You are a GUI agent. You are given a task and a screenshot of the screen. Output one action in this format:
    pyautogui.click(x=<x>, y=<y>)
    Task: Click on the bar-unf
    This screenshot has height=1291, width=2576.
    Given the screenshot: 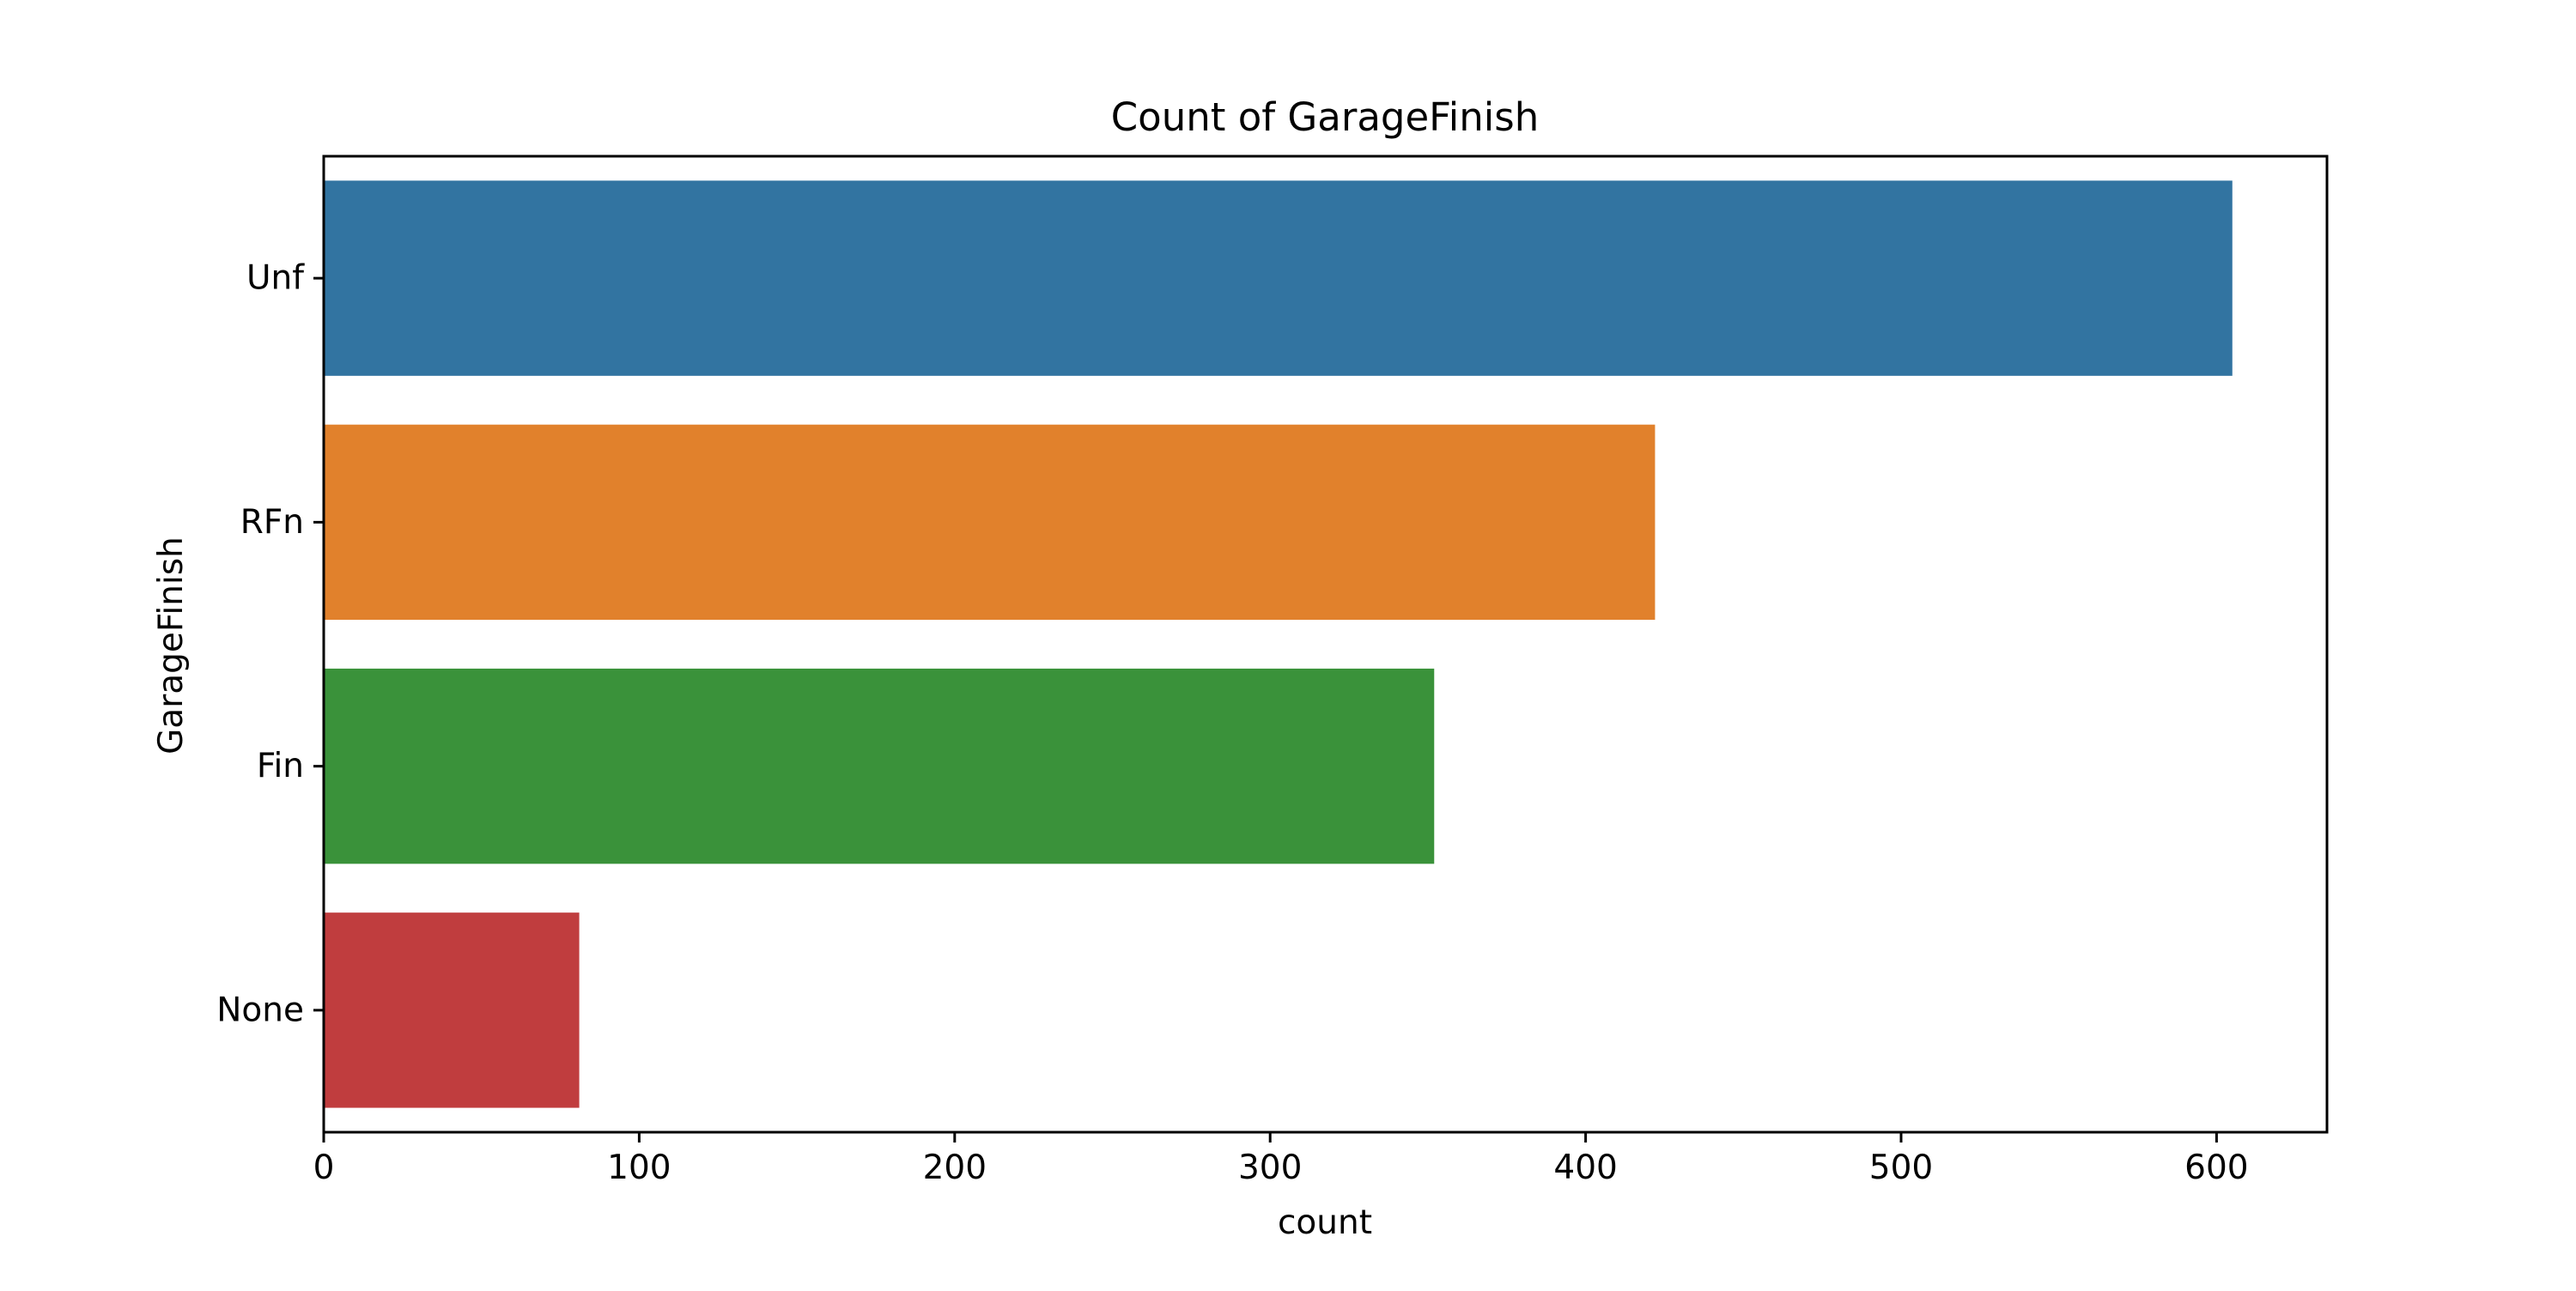 What is the action you would take?
    pyautogui.click(x=1279, y=278)
    